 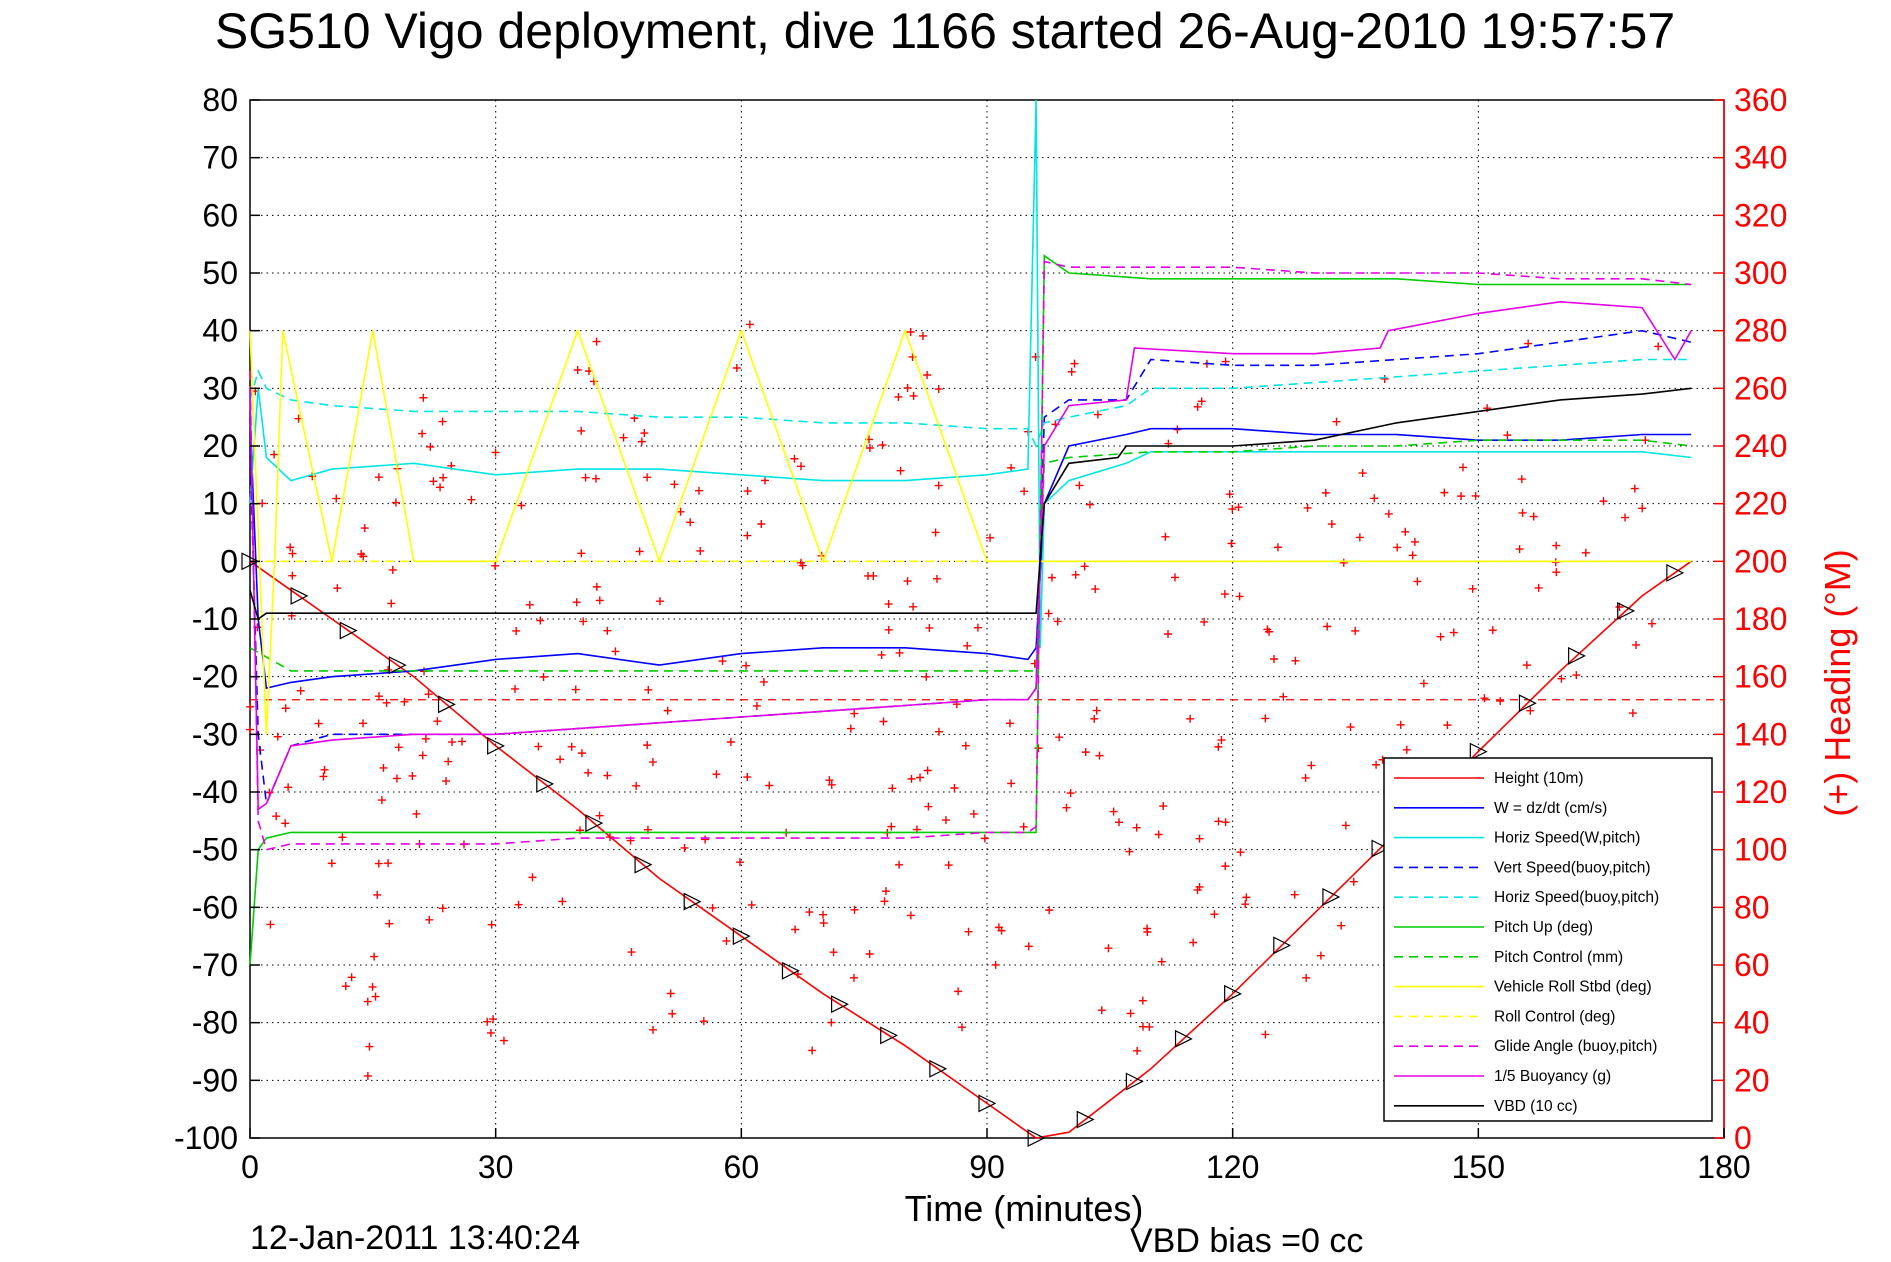 I want to click on right-y-tick-label: 100, so click(x=1760, y=850).